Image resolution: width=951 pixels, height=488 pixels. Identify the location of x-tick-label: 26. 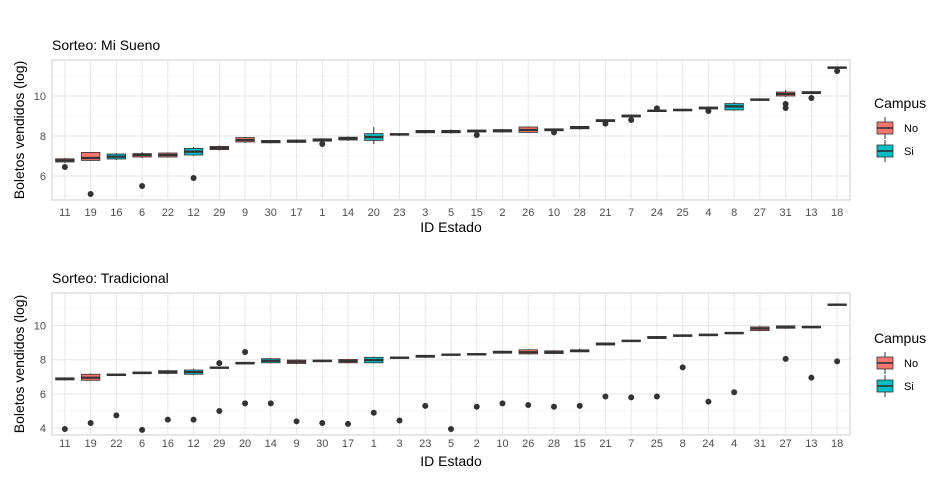
(528, 444).